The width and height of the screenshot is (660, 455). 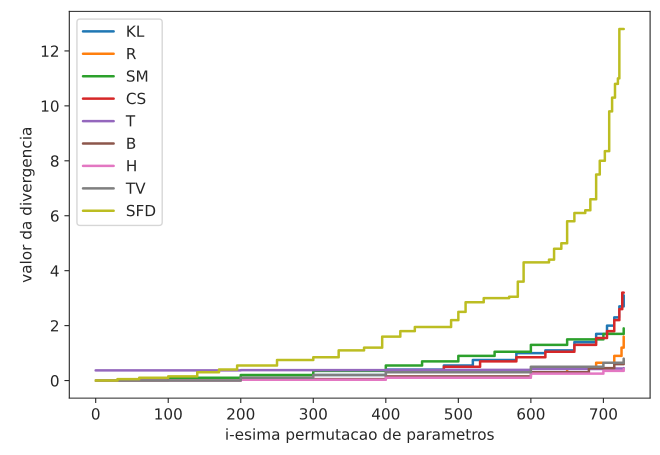 I want to click on x-tick-label: 600, so click(x=530, y=414).